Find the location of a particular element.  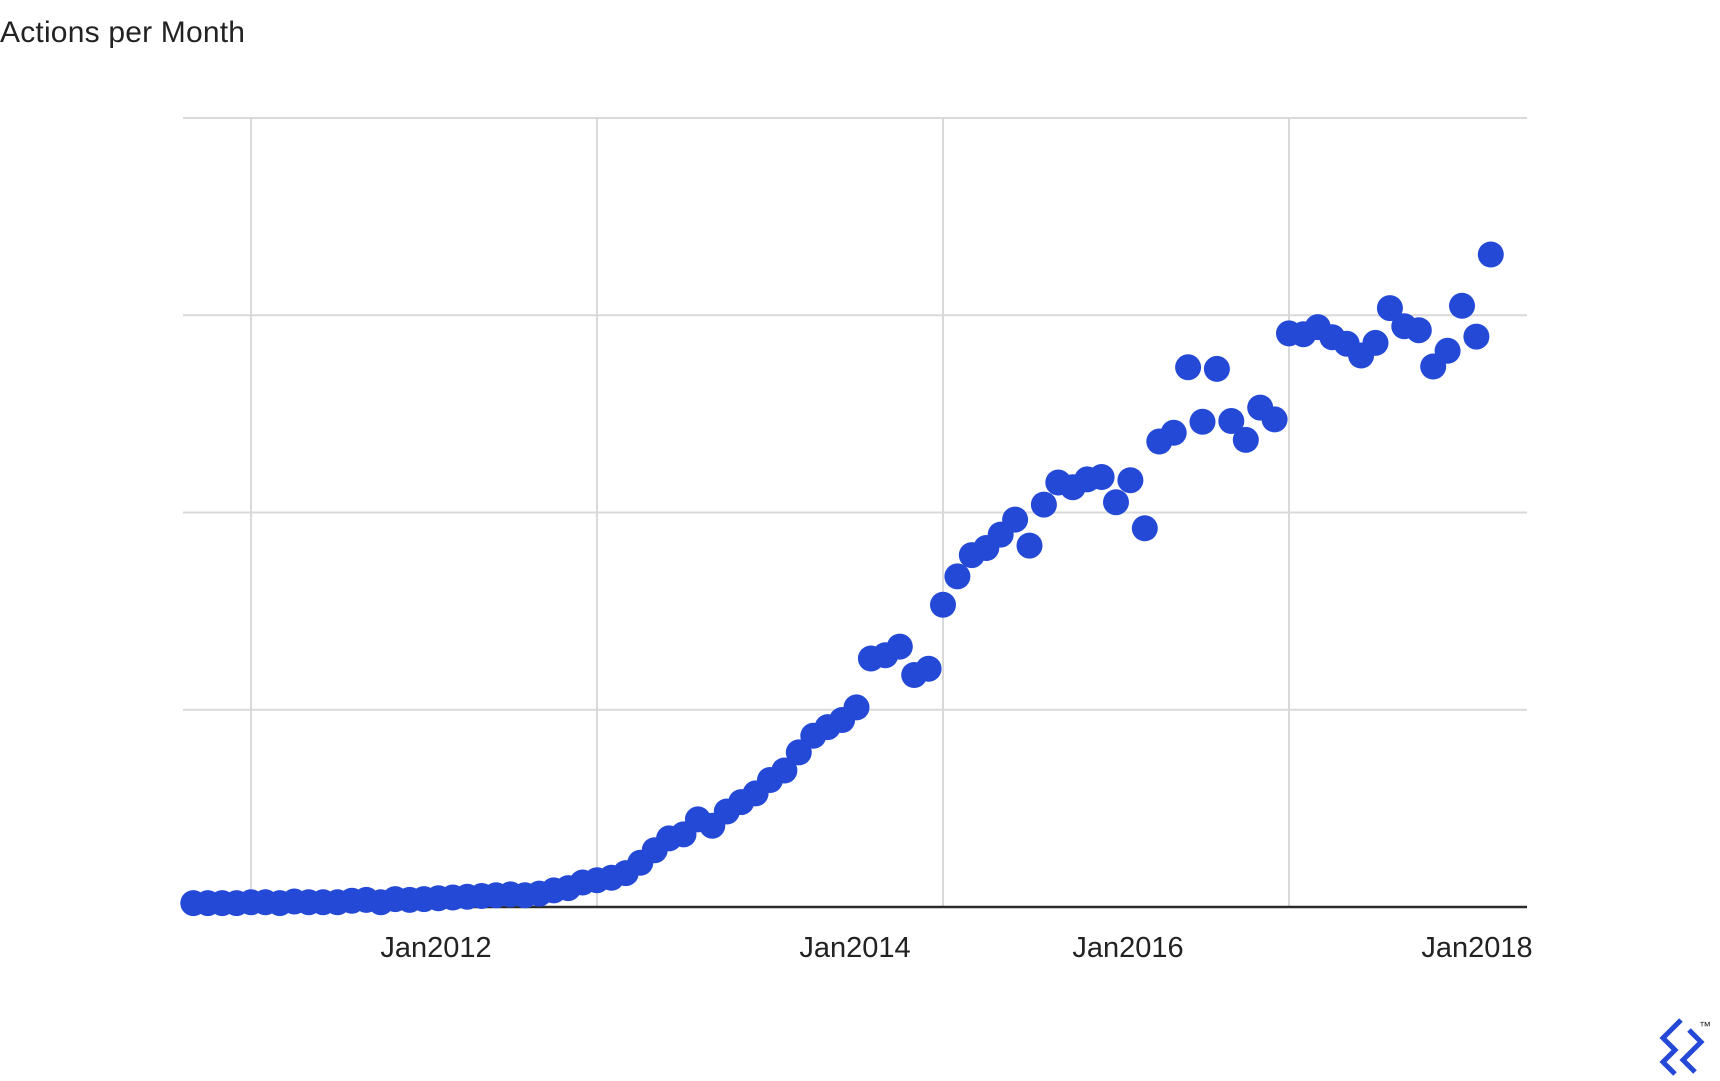

x-tick-label: Jan2018 is located at coordinates (1476, 948).